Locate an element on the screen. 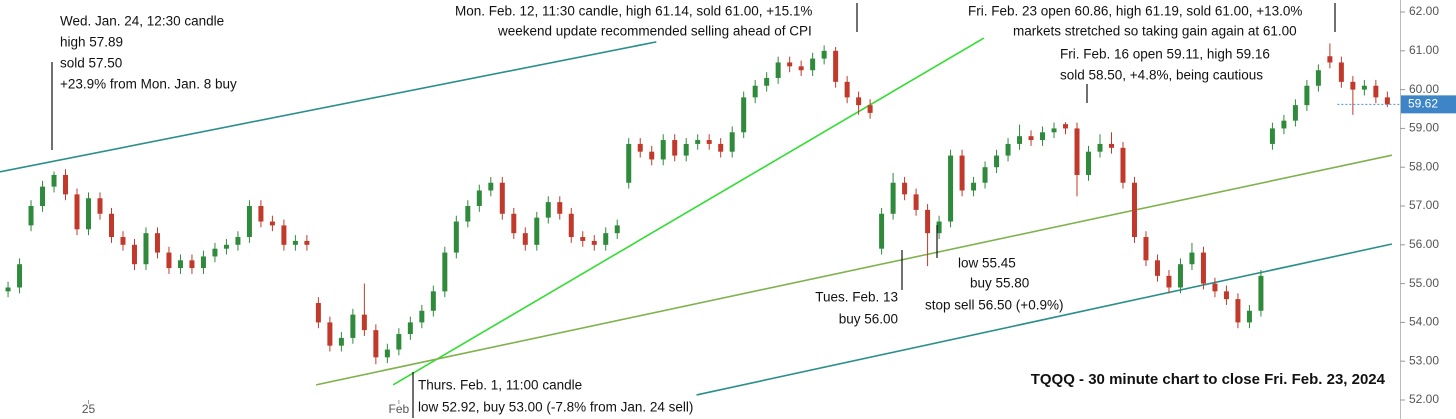 The height and width of the screenshot is (419, 1456). last-price-label: 59.62 is located at coordinates (1423, 104).